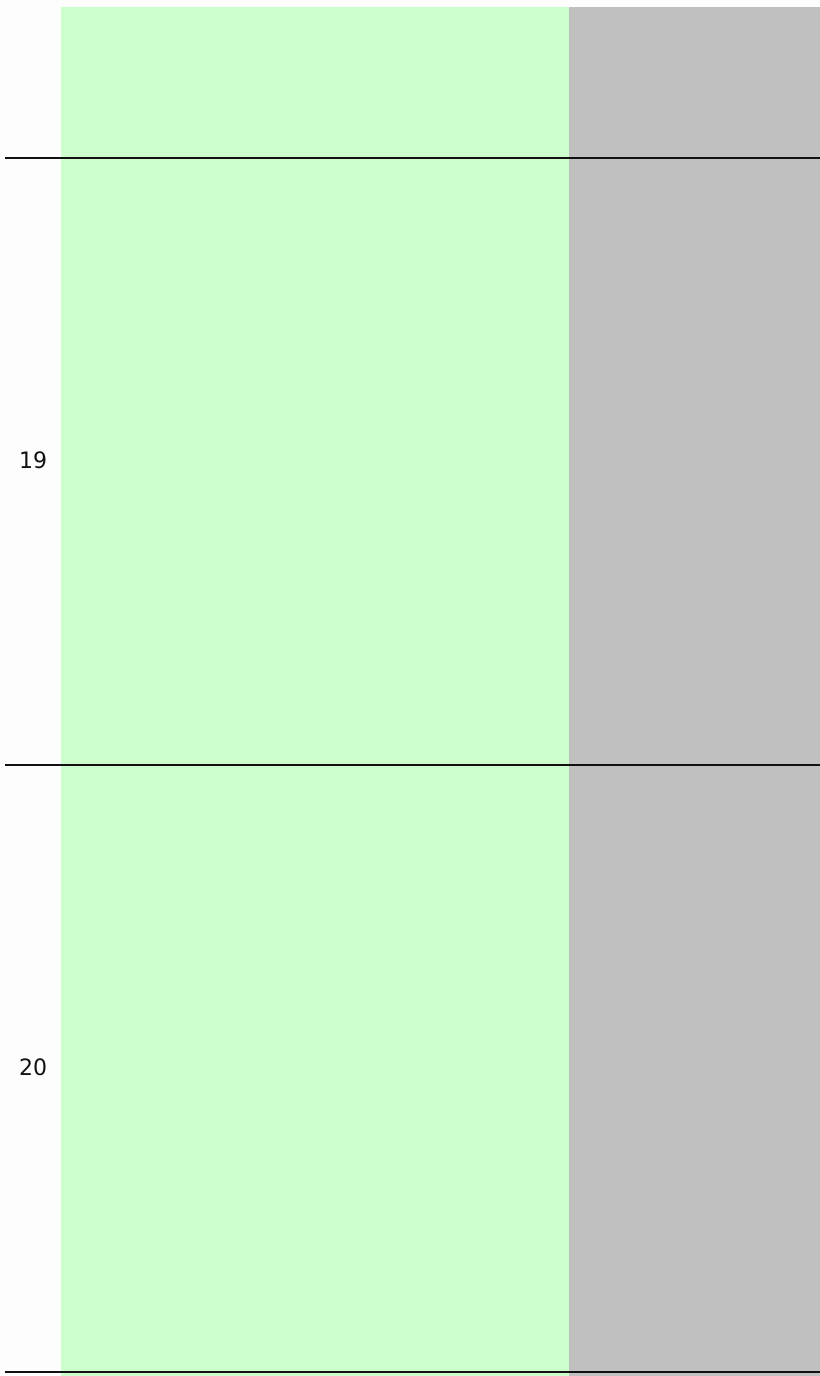 The width and height of the screenshot is (820, 1376). I want to click on row-label: 19, so click(33, 461).